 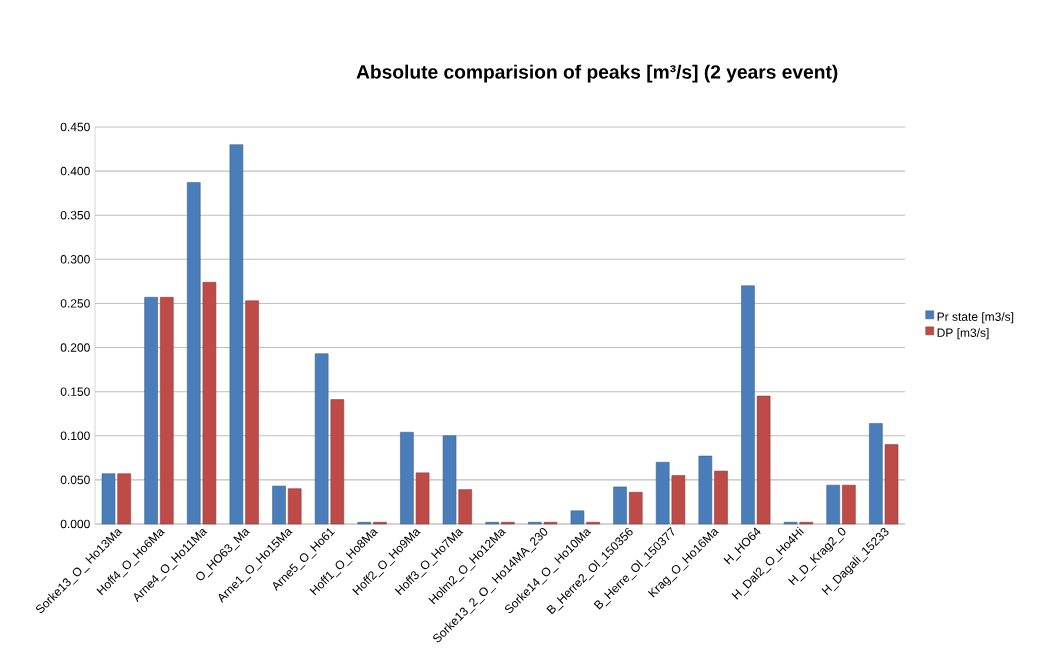 What do you see at coordinates (75, 480) in the screenshot?
I see `y-tick-label: 0.050` at bounding box center [75, 480].